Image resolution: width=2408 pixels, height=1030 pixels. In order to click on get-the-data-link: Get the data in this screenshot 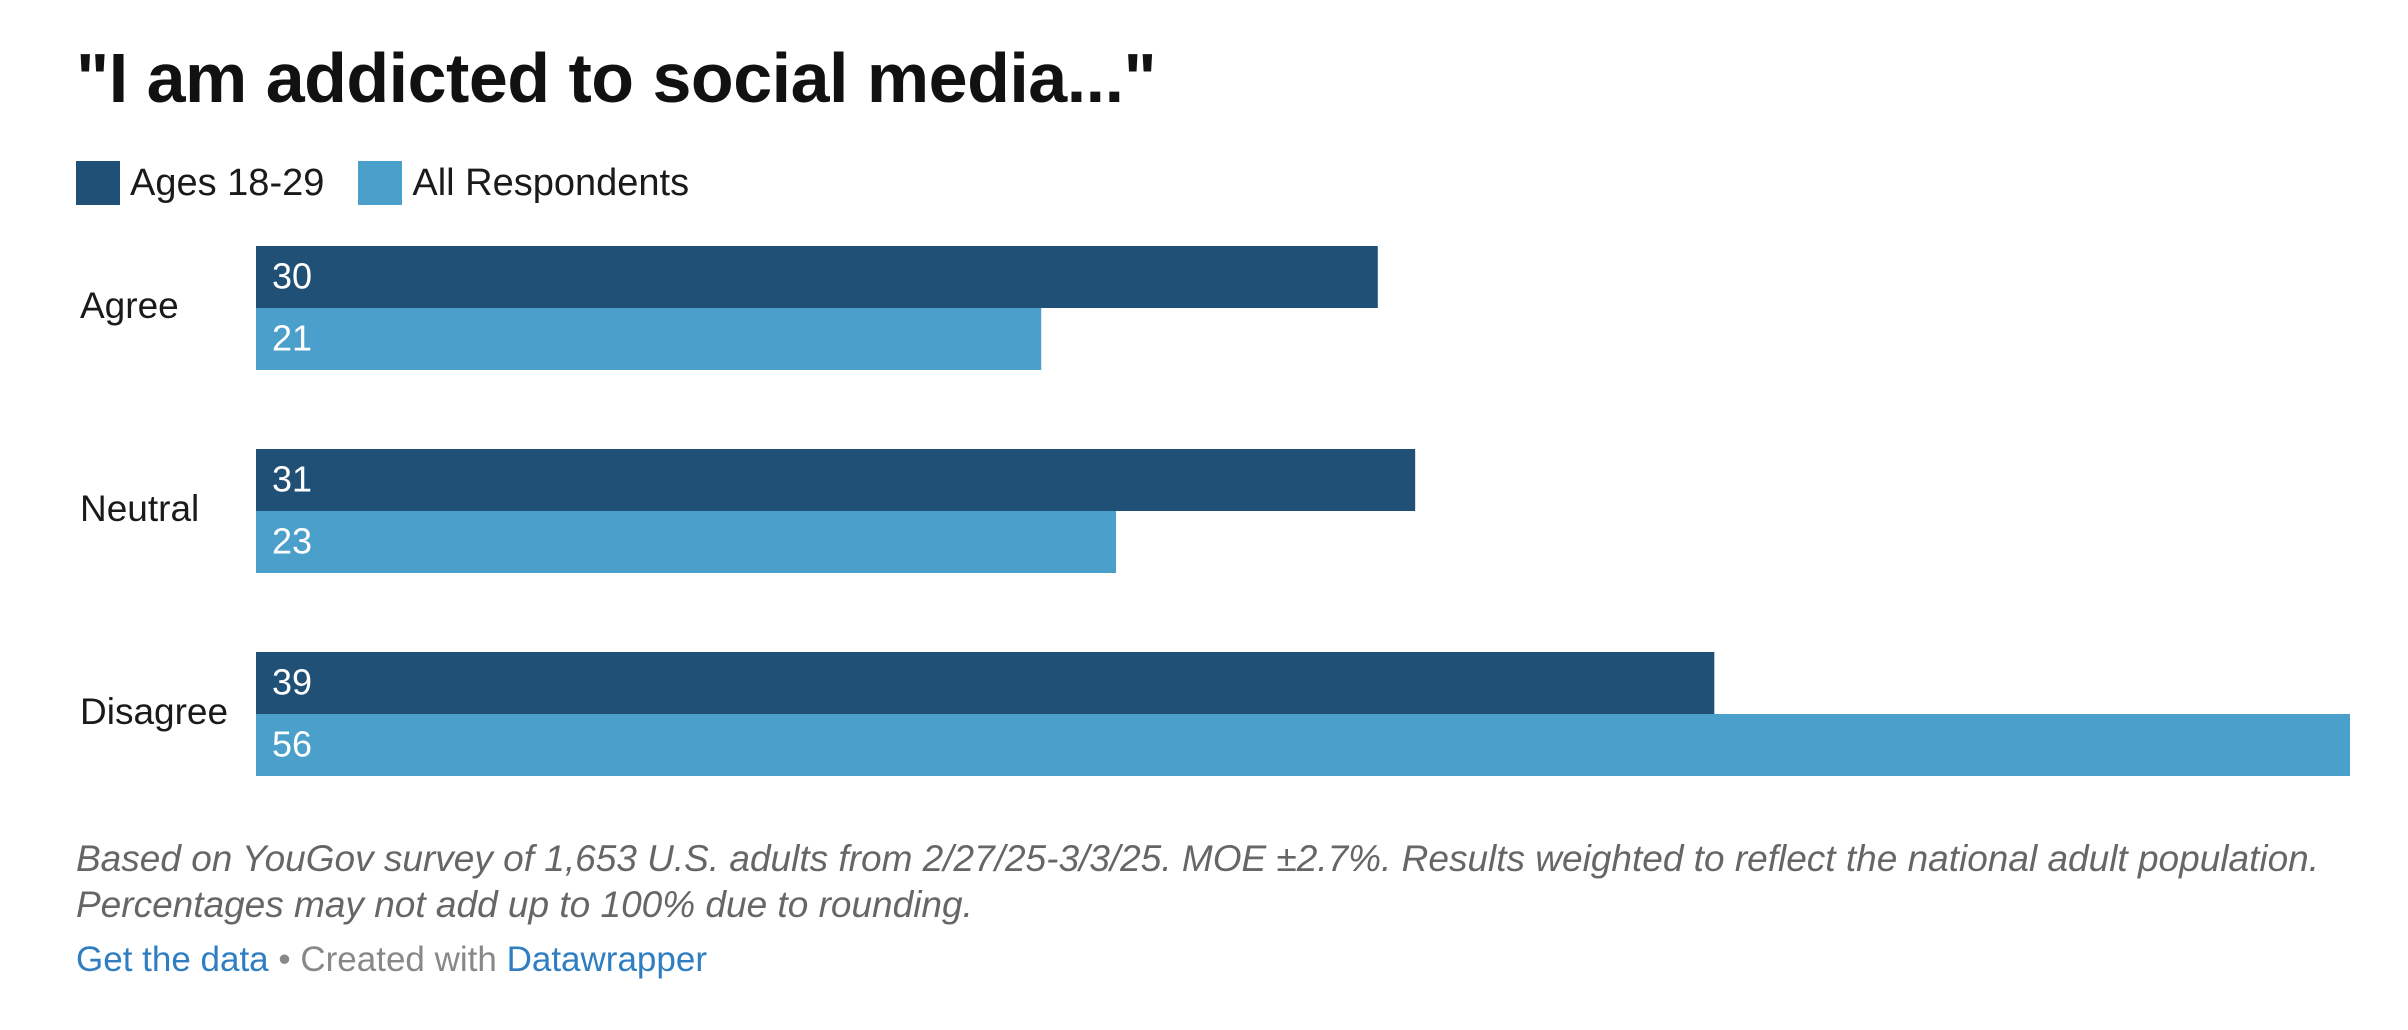, I will do `click(172, 959)`.